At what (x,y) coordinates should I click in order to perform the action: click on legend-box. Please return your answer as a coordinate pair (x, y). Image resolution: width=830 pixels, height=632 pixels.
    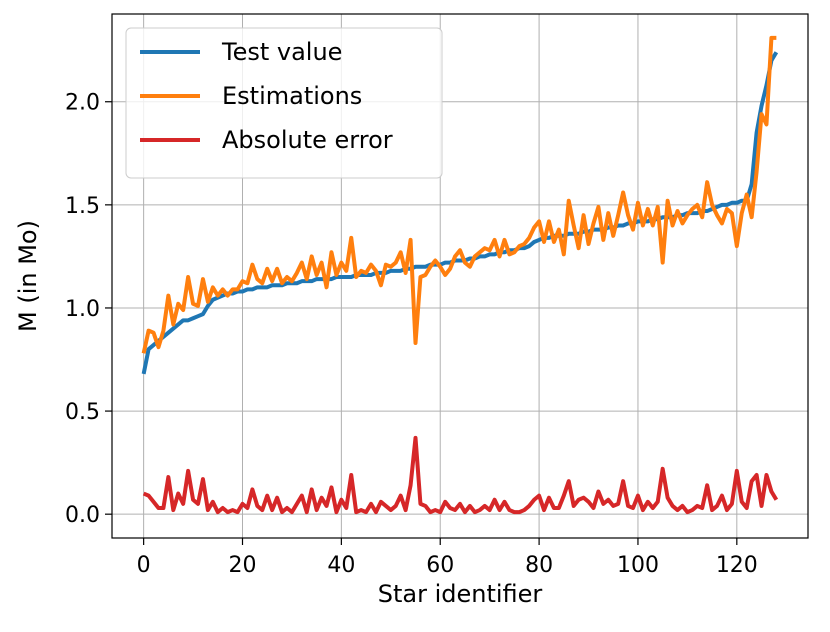
    Looking at the image, I should click on (284, 103).